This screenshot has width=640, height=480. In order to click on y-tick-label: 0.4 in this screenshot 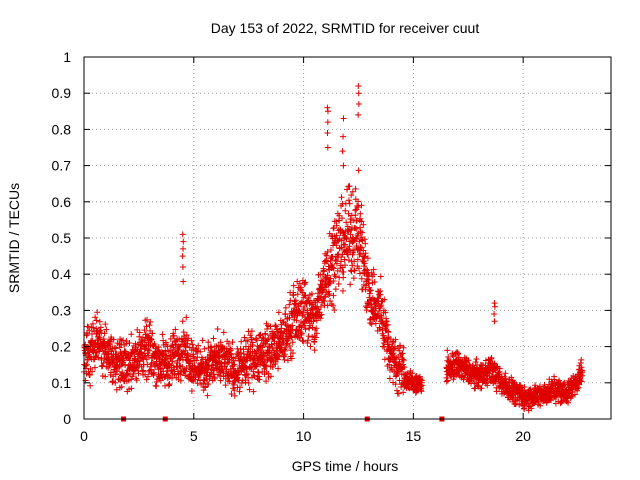, I will do `click(62, 274)`.